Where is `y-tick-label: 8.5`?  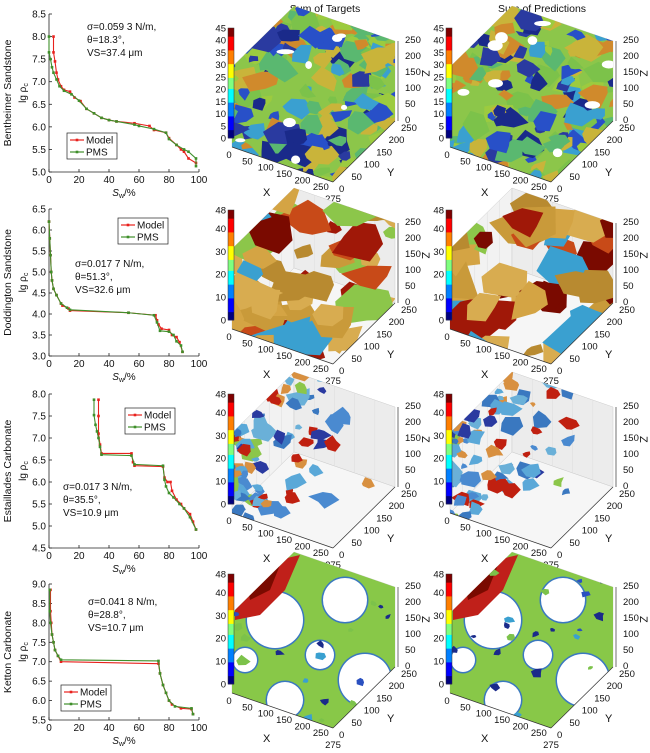
y-tick-label: 8.5 is located at coordinates (39, 15).